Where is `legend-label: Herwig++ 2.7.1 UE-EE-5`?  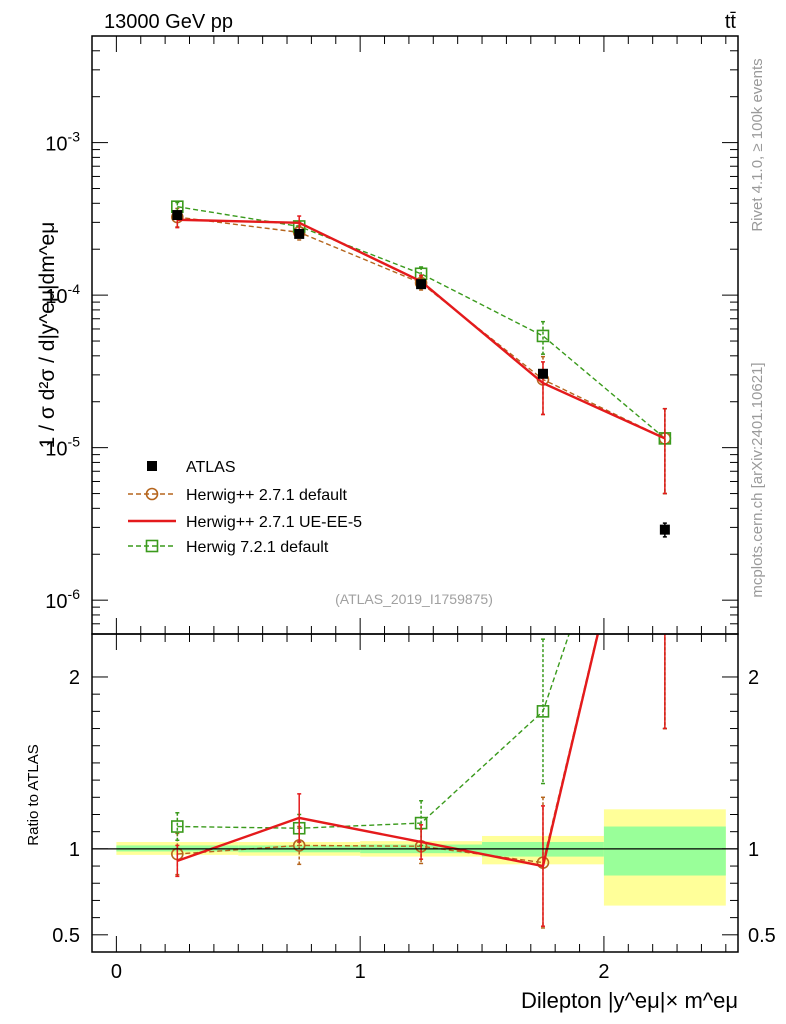
legend-label: Herwig++ 2.7.1 UE-EE-5 is located at coordinates (274, 522).